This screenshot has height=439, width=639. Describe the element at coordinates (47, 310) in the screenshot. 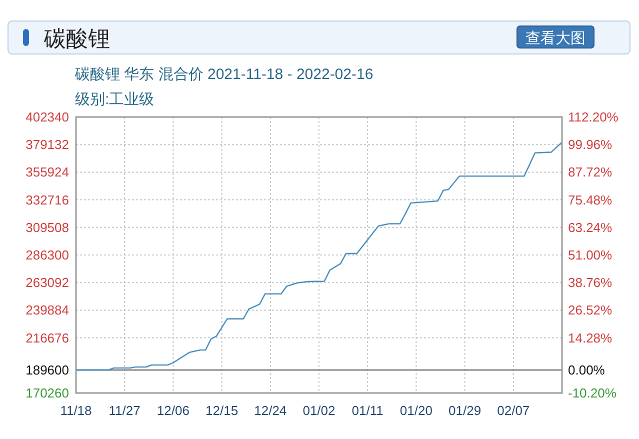

I see `y-tick-label: 239884` at that location.